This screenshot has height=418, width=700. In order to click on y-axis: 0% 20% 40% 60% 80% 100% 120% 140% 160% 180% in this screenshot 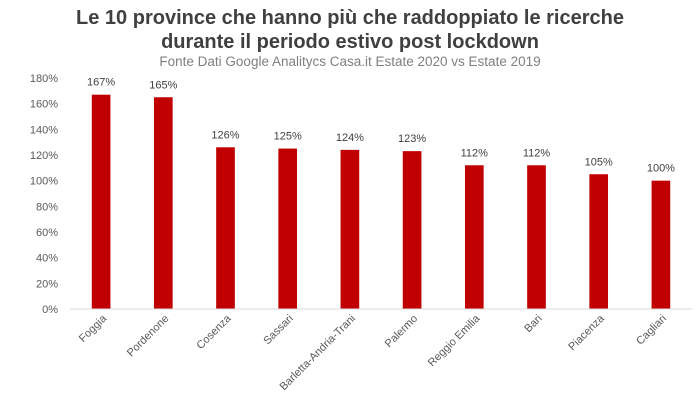, I will do `click(44, 194)`.